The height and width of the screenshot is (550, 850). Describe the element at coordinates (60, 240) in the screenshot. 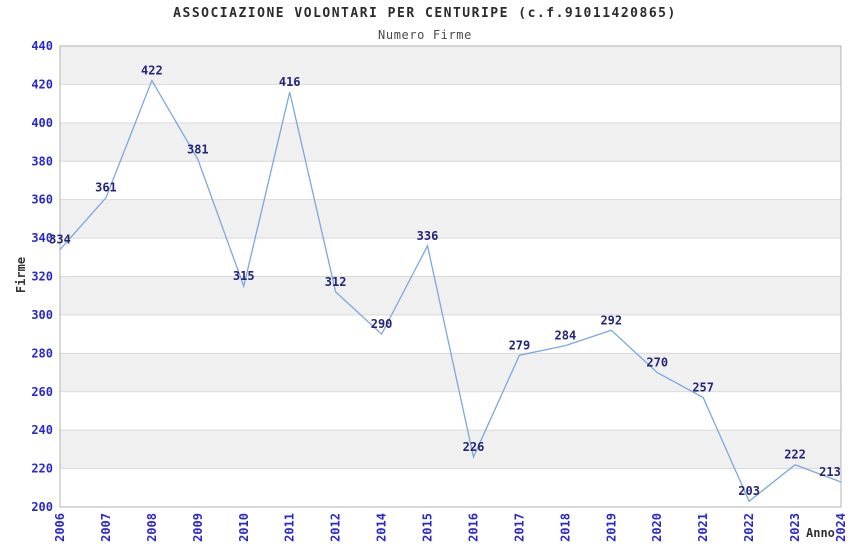

I see `data-point-label: 334` at that location.